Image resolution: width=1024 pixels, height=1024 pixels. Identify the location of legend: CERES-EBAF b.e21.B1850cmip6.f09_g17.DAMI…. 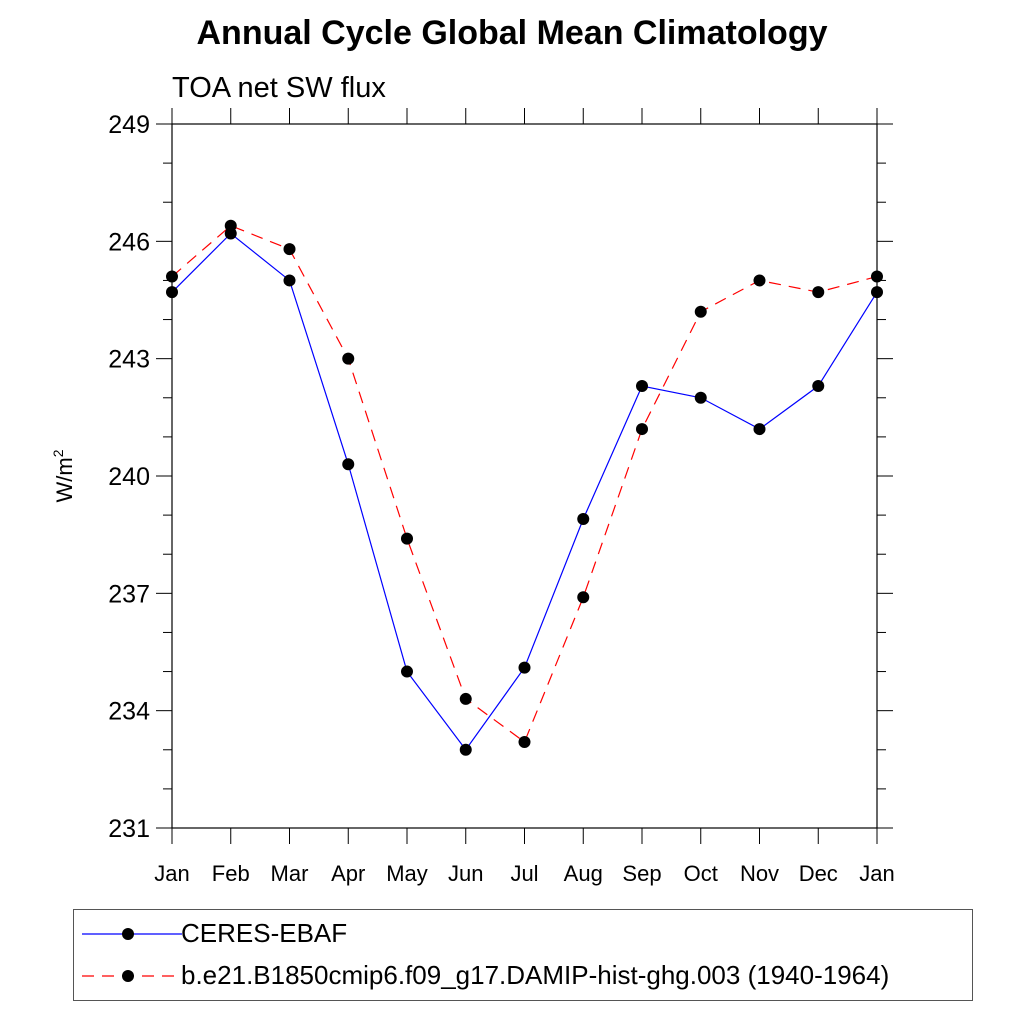
(523, 955).